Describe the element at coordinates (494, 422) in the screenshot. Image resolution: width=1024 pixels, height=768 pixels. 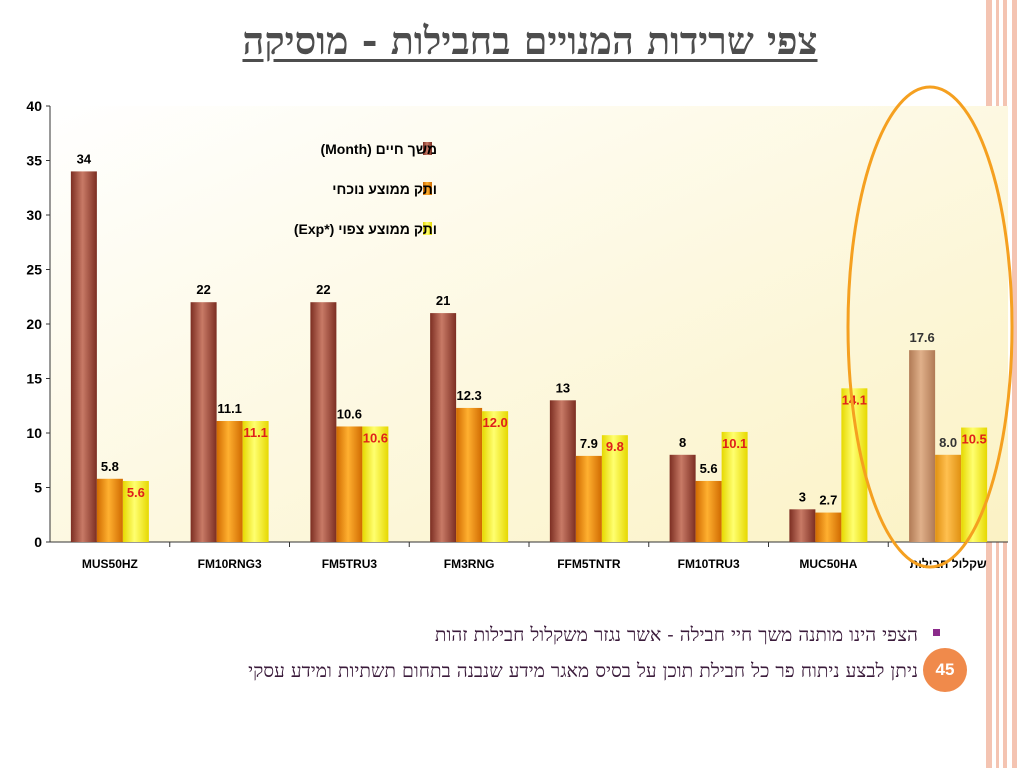
I see `data-label: 12.0` at that location.